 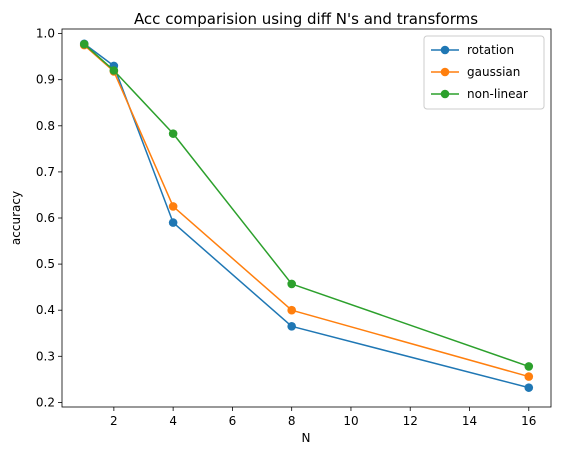 What do you see at coordinates (233, 421) in the screenshot?
I see `x-tick-label: 6` at bounding box center [233, 421].